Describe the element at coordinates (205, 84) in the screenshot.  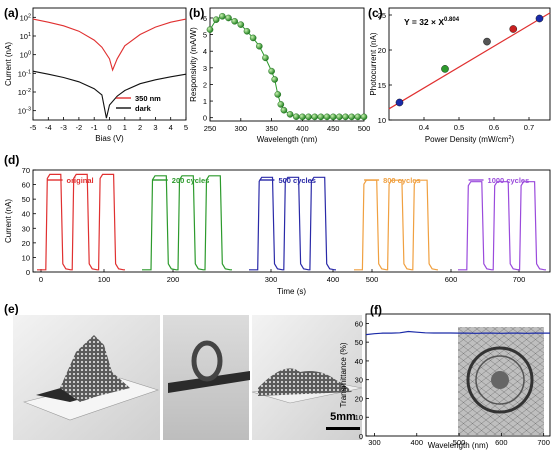
I see `y-tick-label-b: 2` at that location.